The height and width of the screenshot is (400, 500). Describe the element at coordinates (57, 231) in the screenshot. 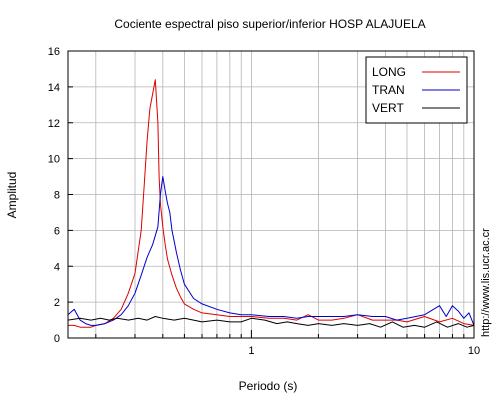

I see `y-tick-label: 6` at that location.